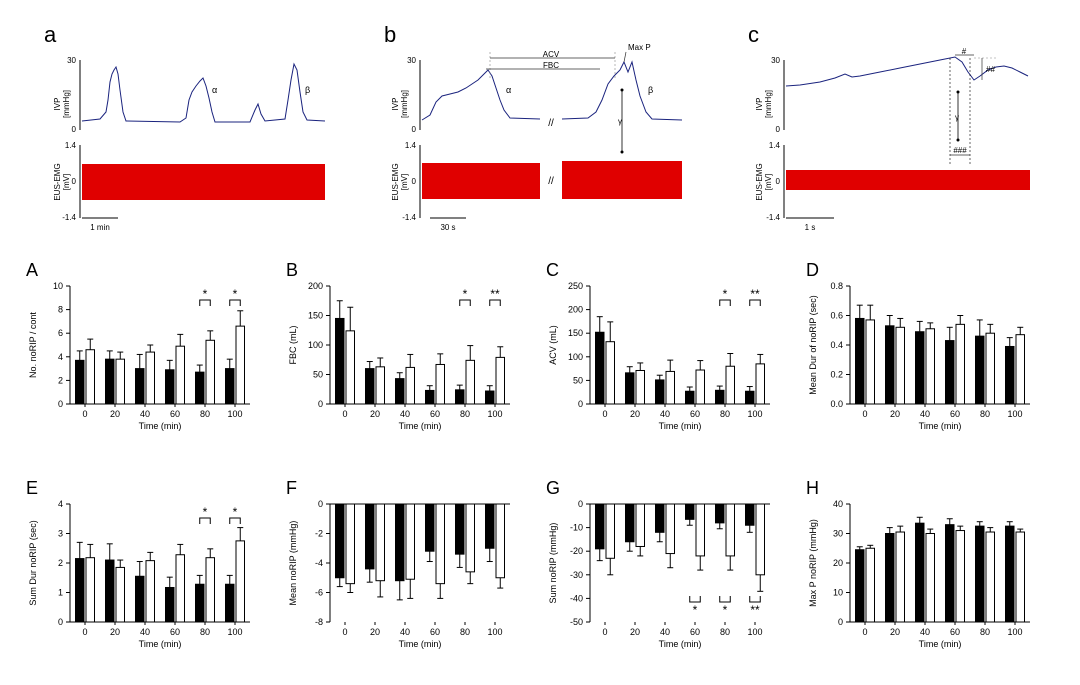  What do you see at coordinates (145, 632) in the screenshot?
I see `panel-e-xtick-label: 40` at bounding box center [145, 632].